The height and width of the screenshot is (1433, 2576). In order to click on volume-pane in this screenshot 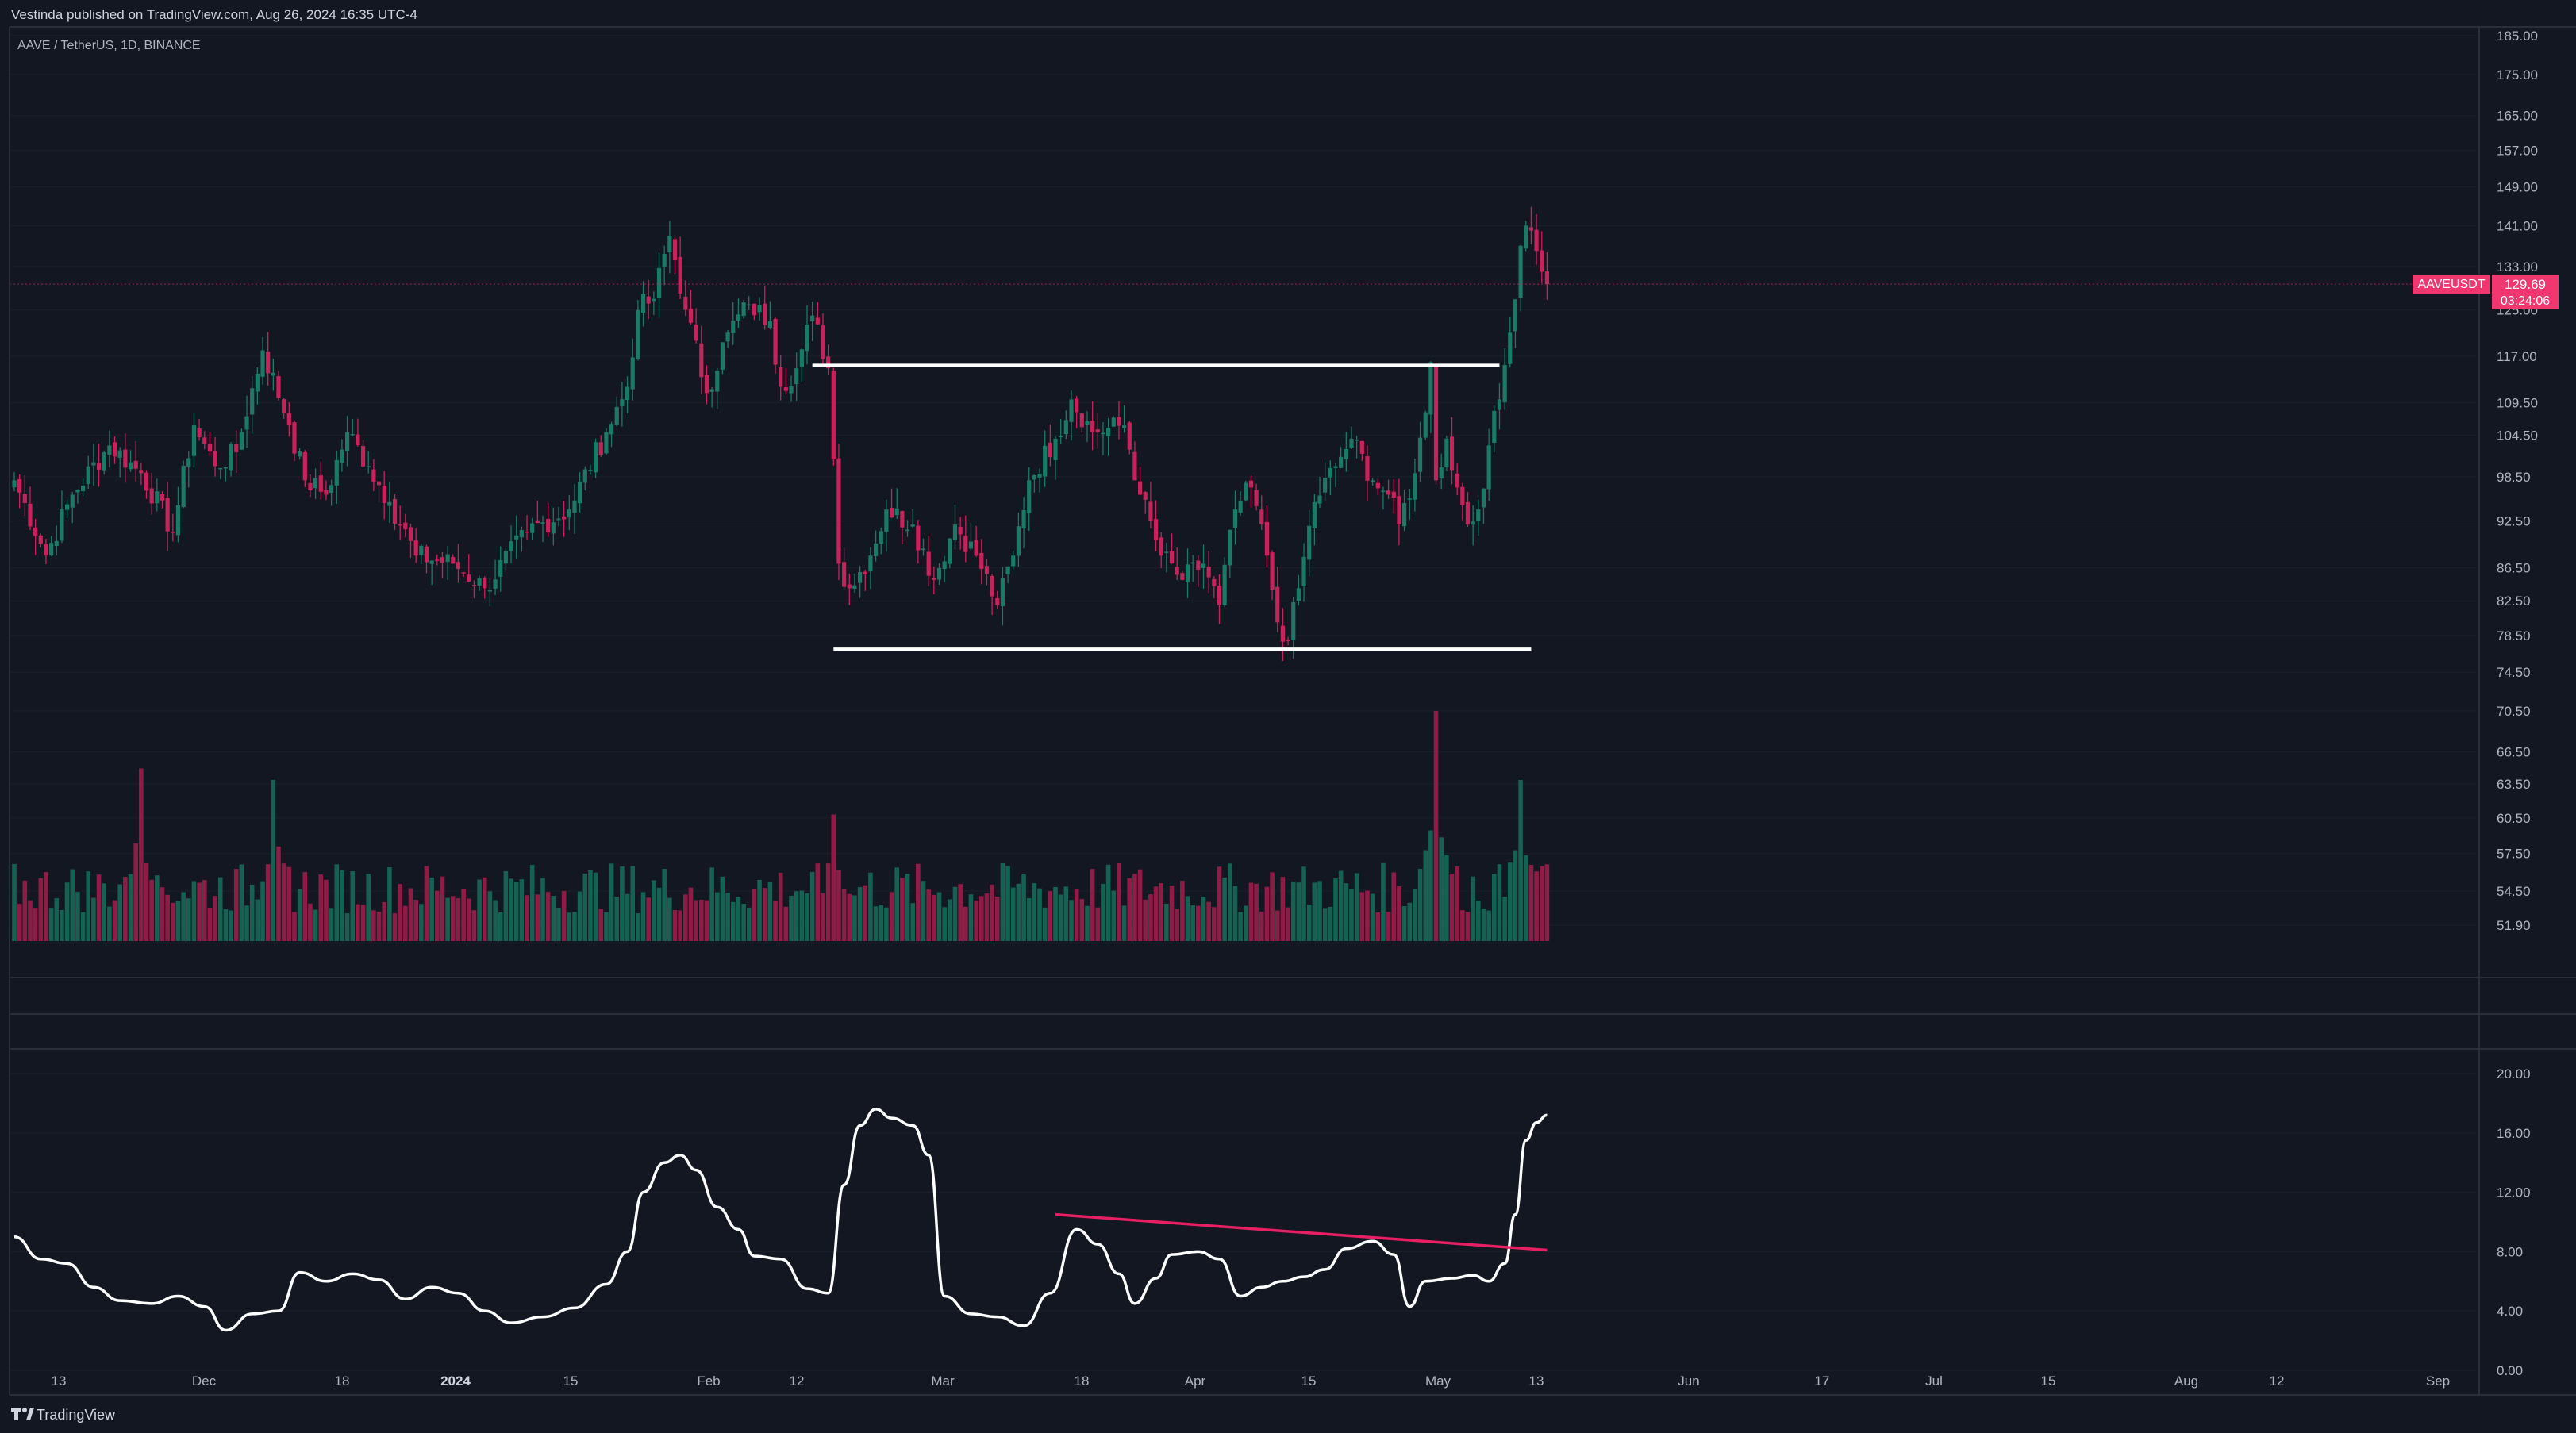, I will do `click(781, 826)`.